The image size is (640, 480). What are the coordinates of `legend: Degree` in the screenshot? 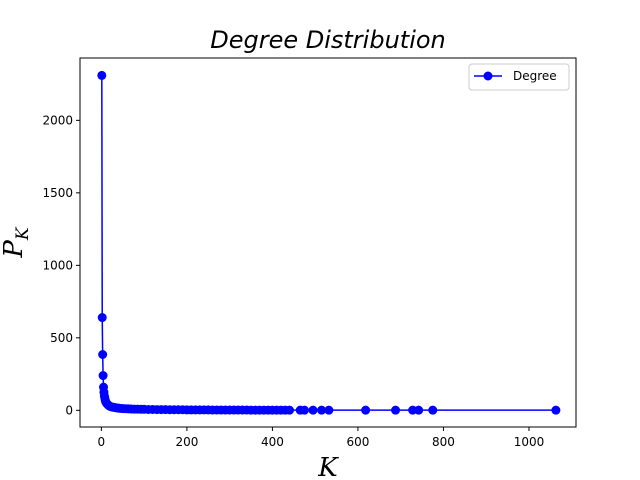 It's located at (519, 77).